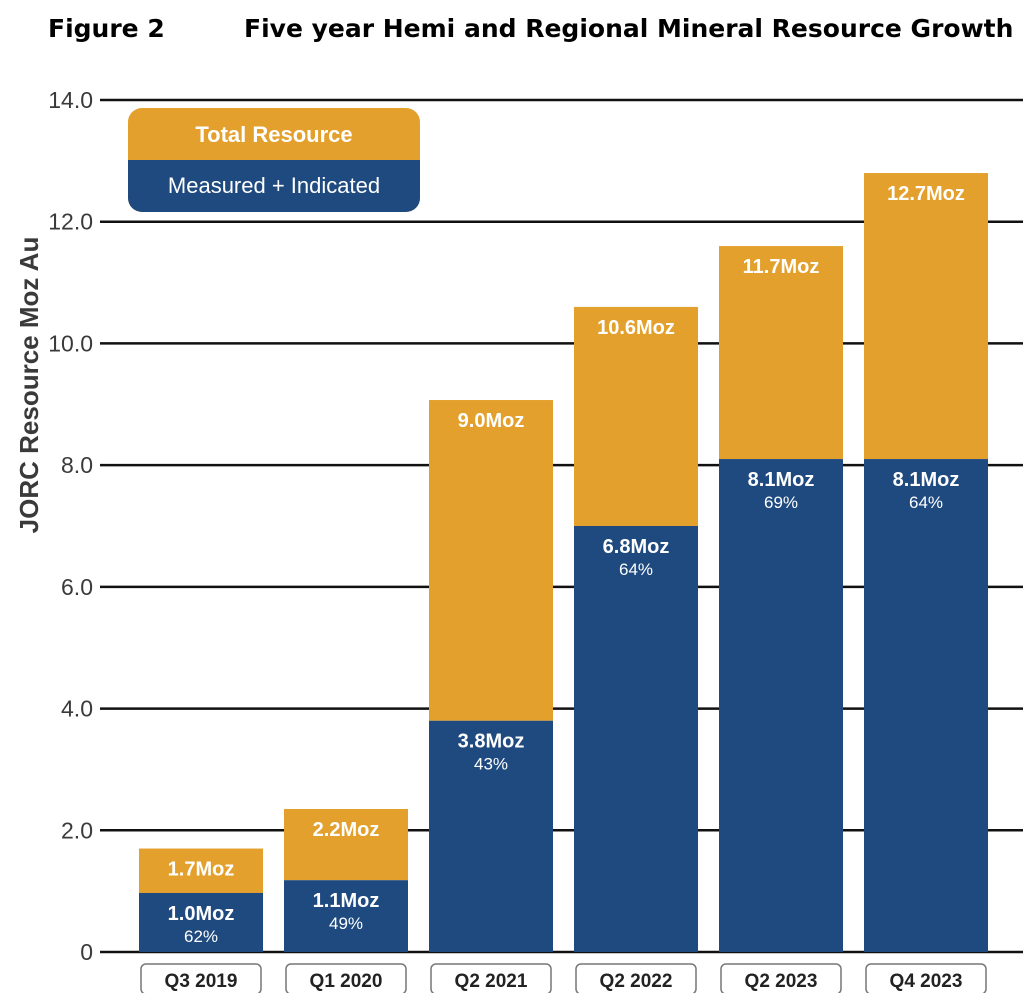  What do you see at coordinates (781, 981) in the screenshot?
I see `category-label: Q2 2023` at bounding box center [781, 981].